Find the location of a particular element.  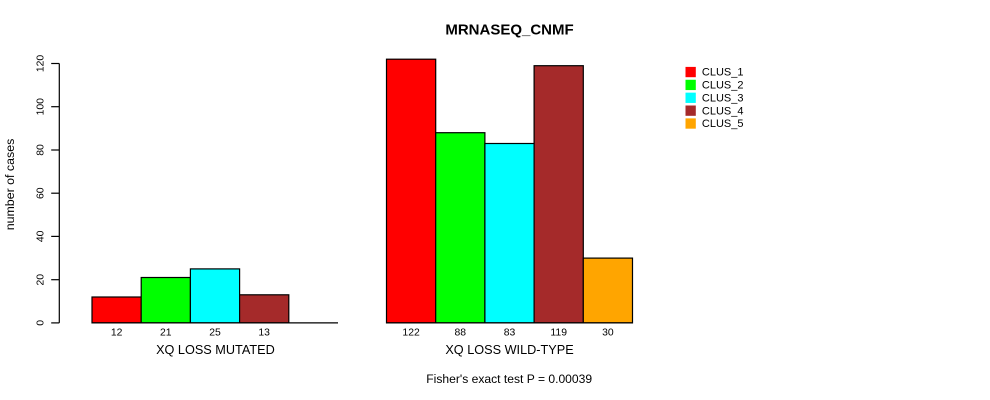

svg-text:Fisher's exact test P = 0.0003: Fisher's exact test P = 0.00039 is located at coordinates (509, 379).